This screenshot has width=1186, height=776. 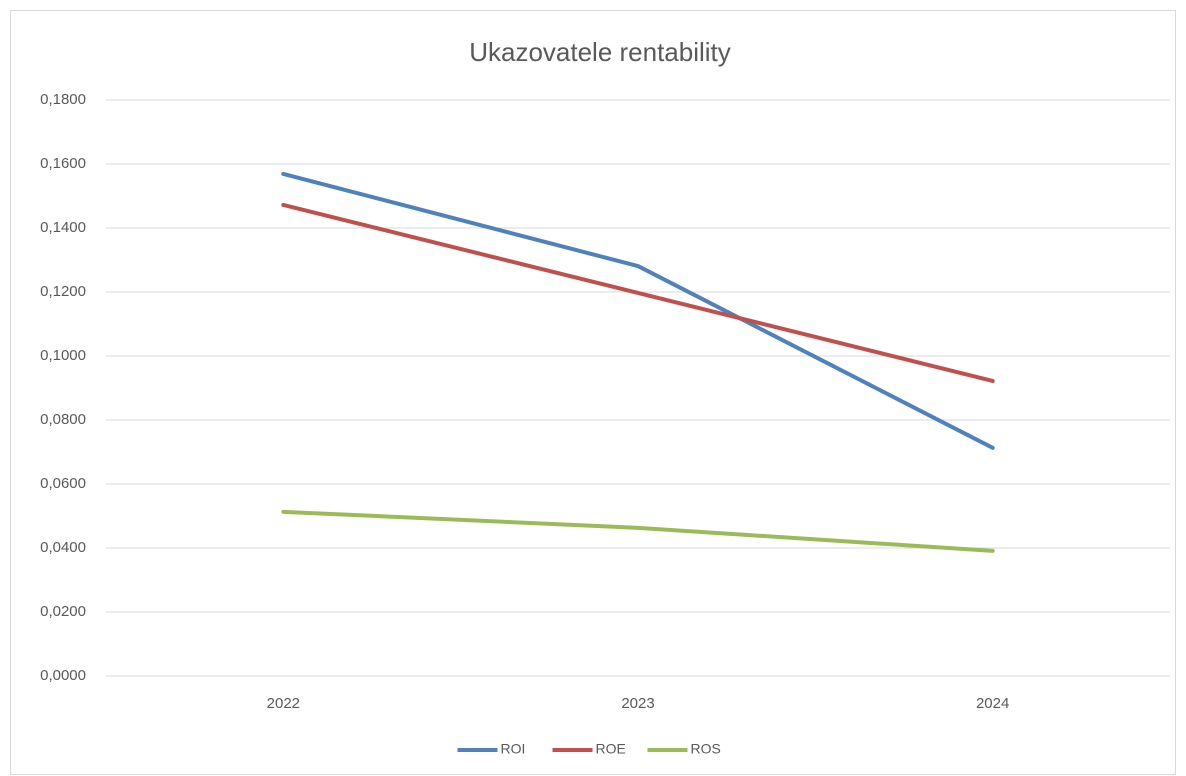 What do you see at coordinates (63, 419) in the screenshot?
I see `y-tick-label: 0,0800` at bounding box center [63, 419].